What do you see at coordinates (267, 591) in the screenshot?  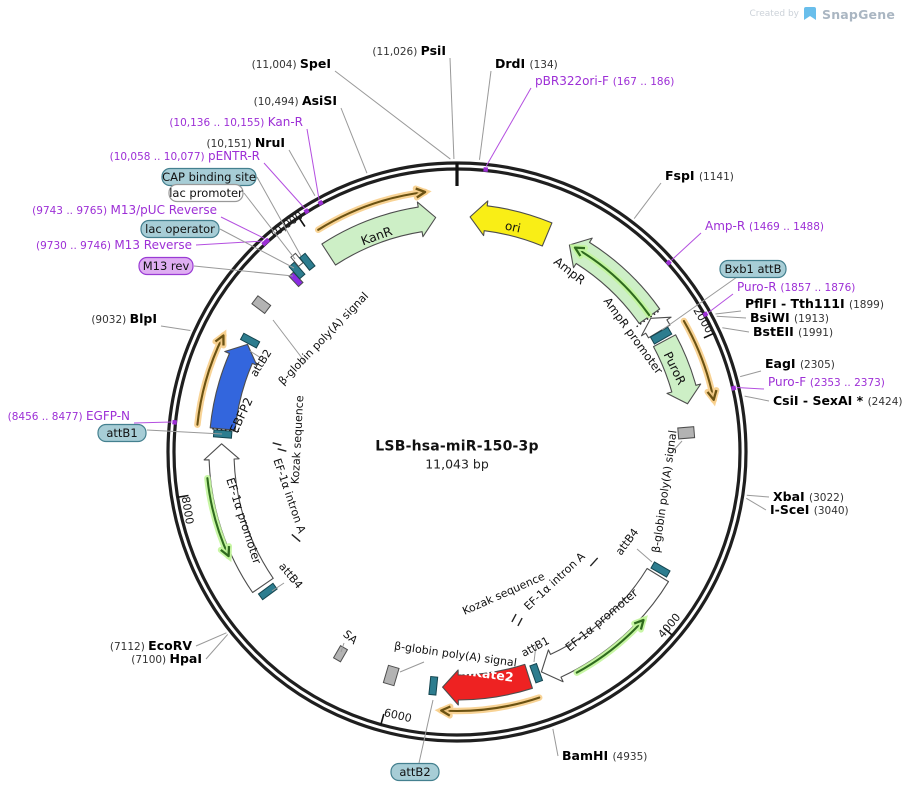 I see `site-box-attb4-left` at bounding box center [267, 591].